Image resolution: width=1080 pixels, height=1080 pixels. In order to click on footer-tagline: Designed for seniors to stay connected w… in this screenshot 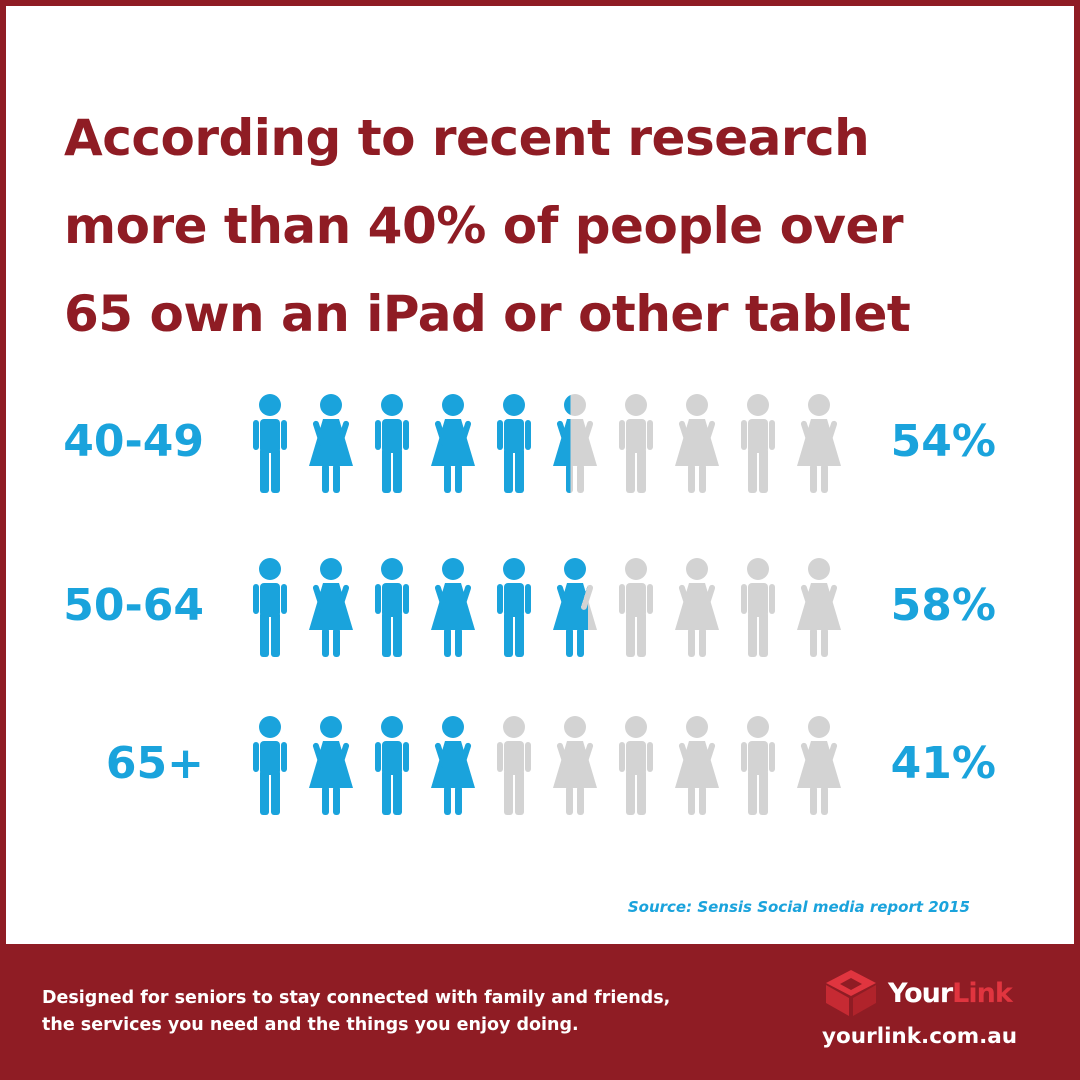, I will do `click(402, 1012)`.